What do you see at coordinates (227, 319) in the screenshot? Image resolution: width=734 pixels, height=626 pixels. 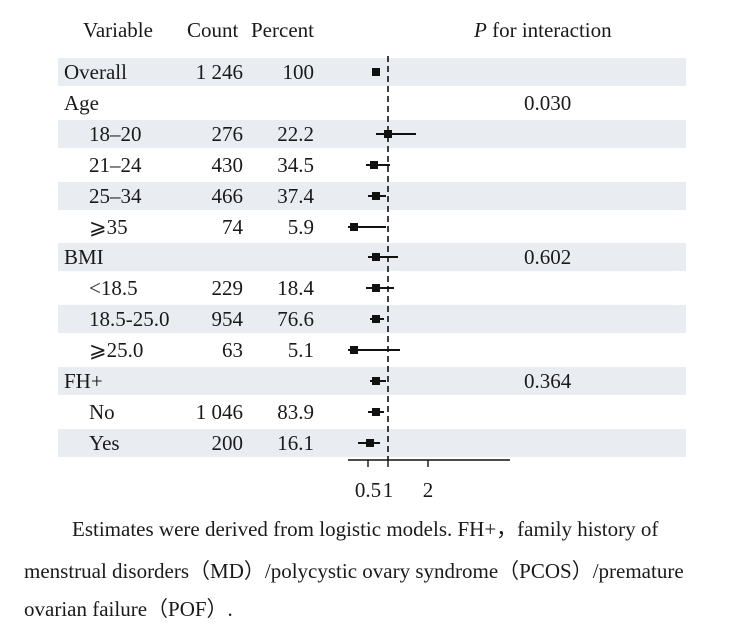 I see `row-count: 954` at bounding box center [227, 319].